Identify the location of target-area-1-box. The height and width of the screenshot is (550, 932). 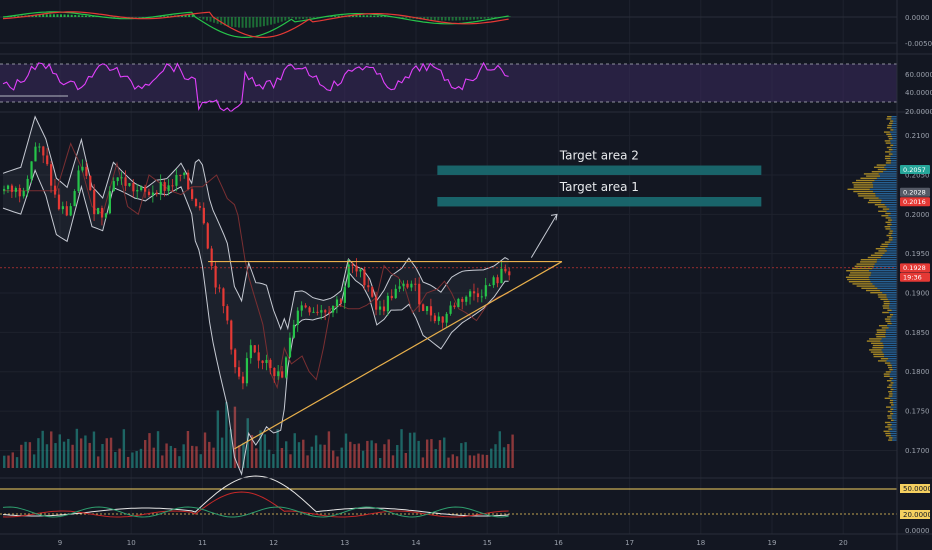
(599, 202).